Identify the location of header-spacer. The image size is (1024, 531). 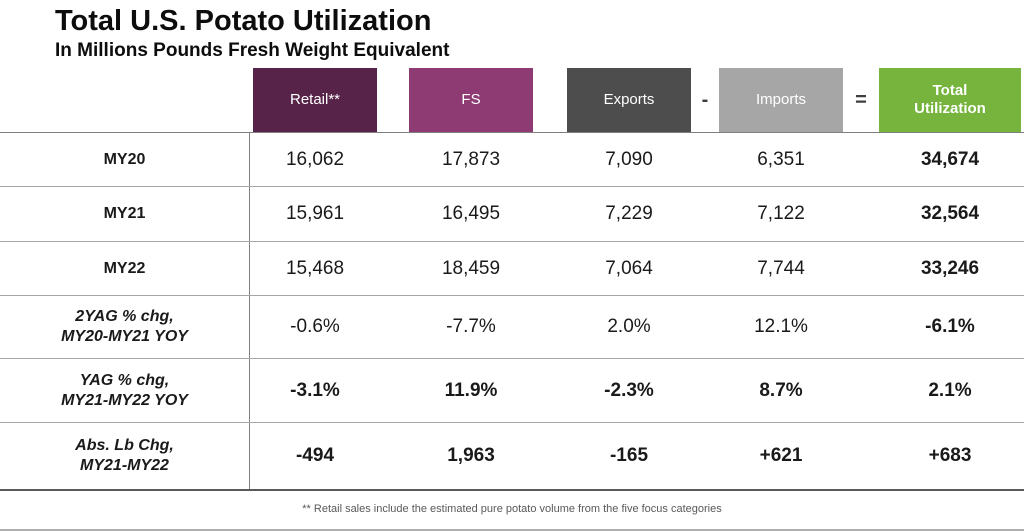
(125, 100).